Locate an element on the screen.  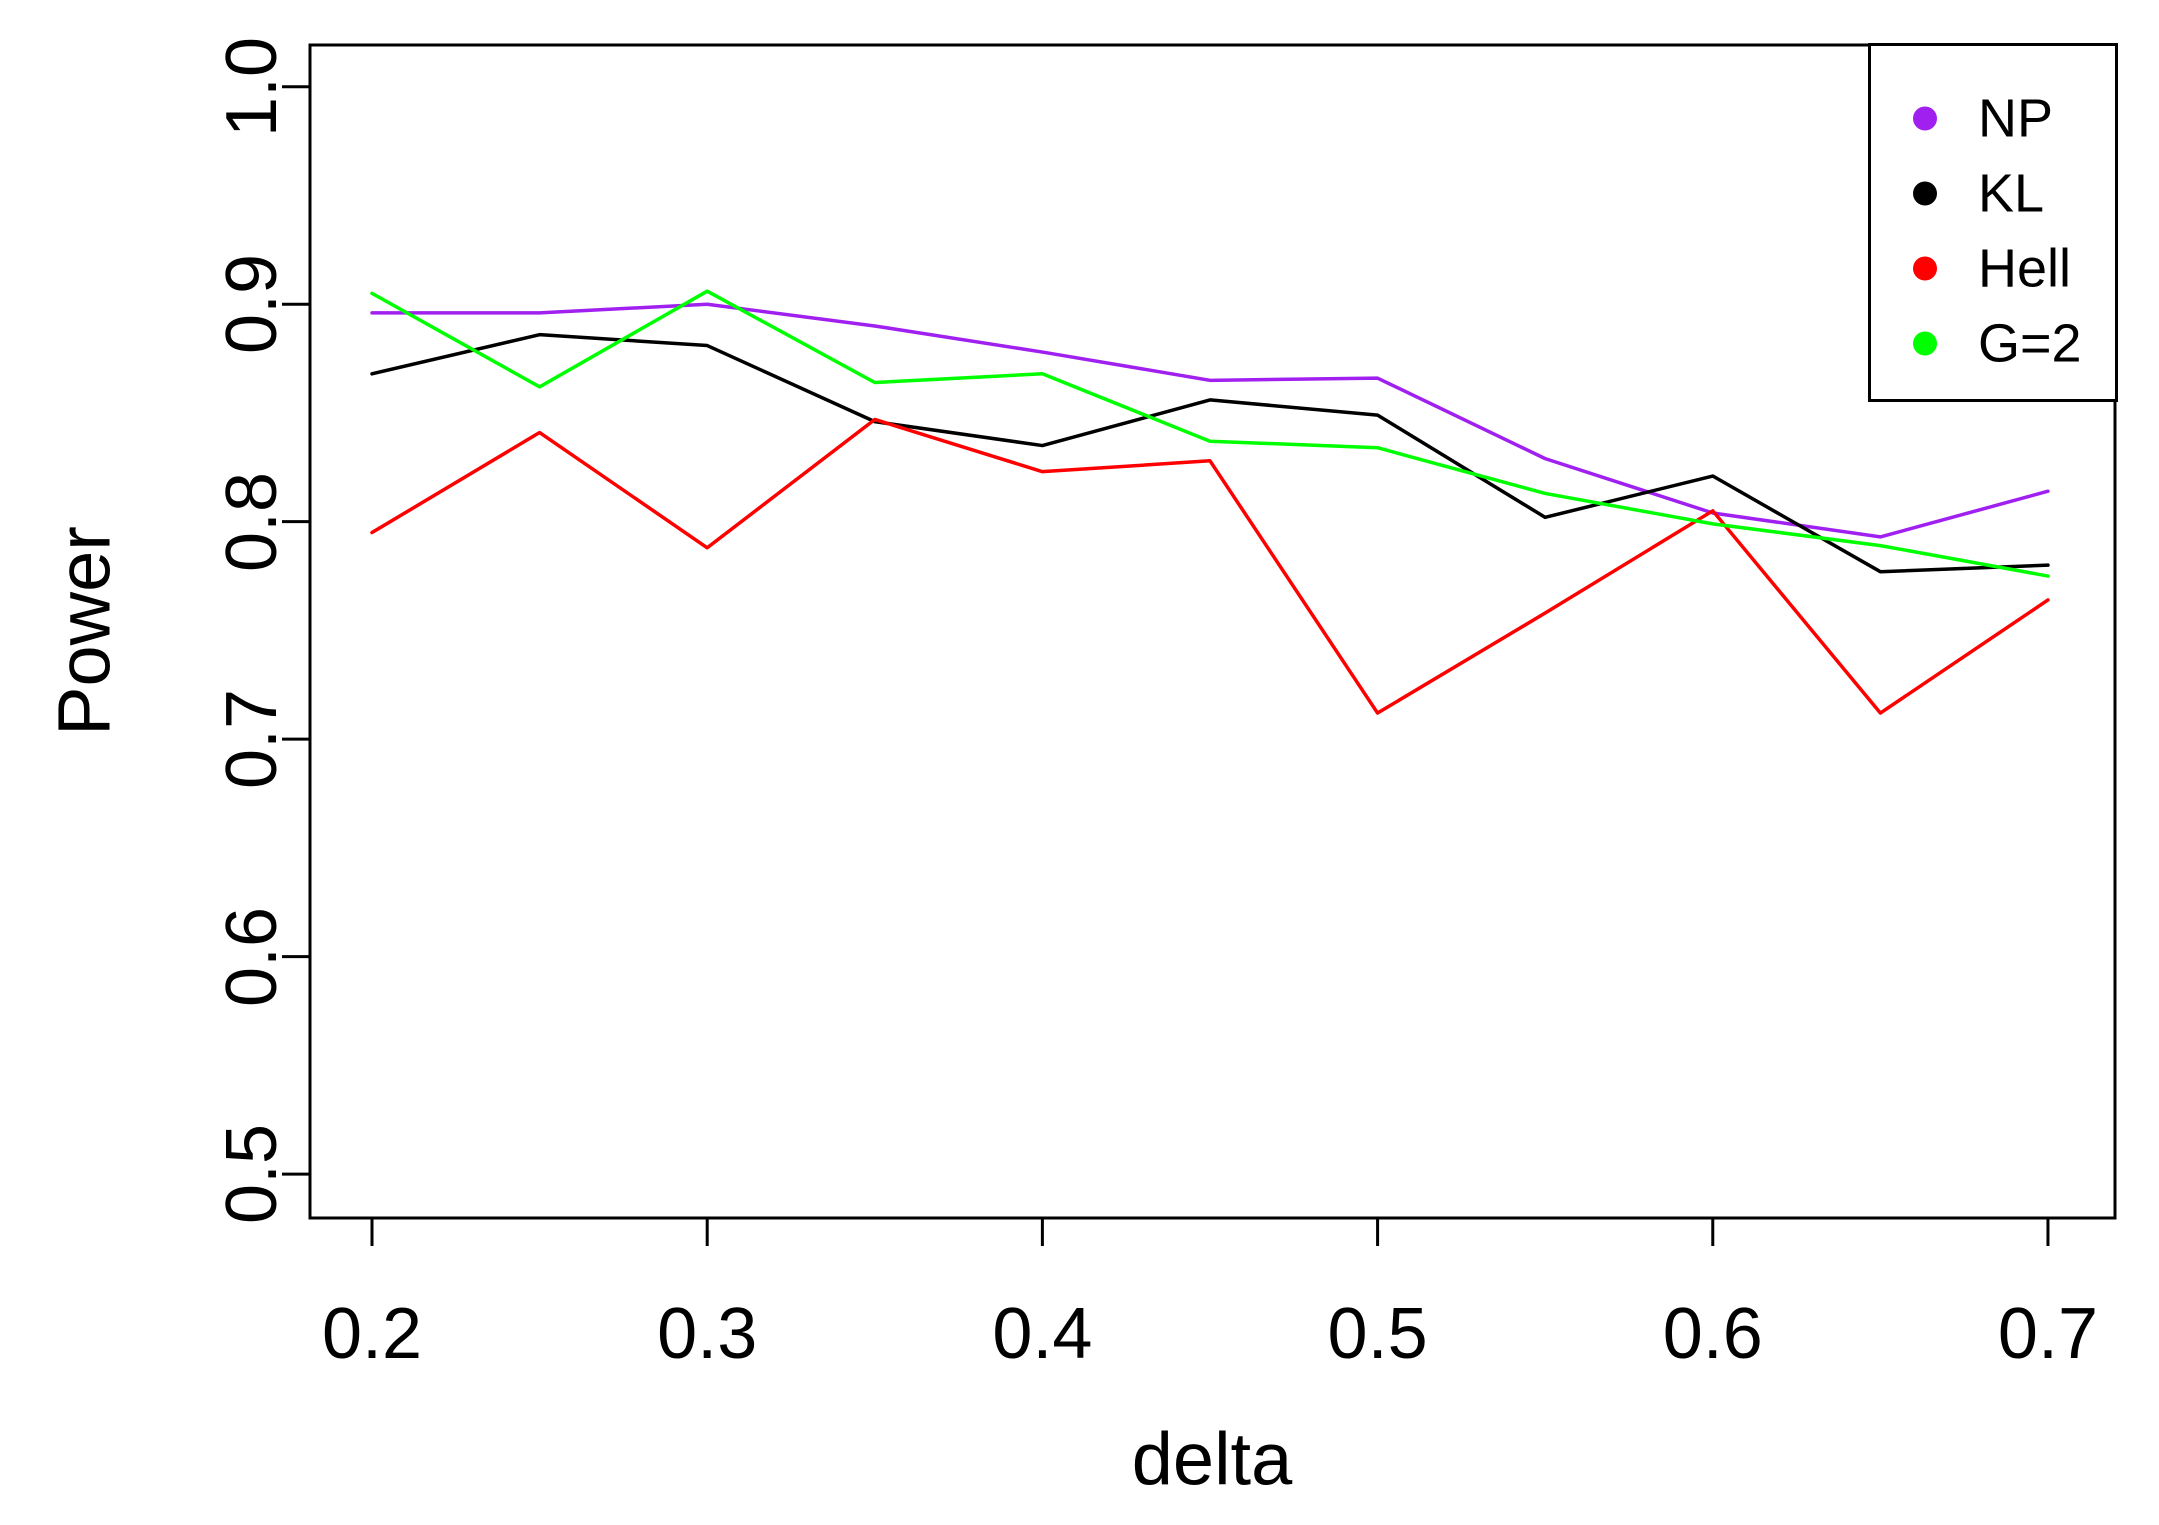
legend-item-g2: G=2 is located at coordinates (1993, 343).